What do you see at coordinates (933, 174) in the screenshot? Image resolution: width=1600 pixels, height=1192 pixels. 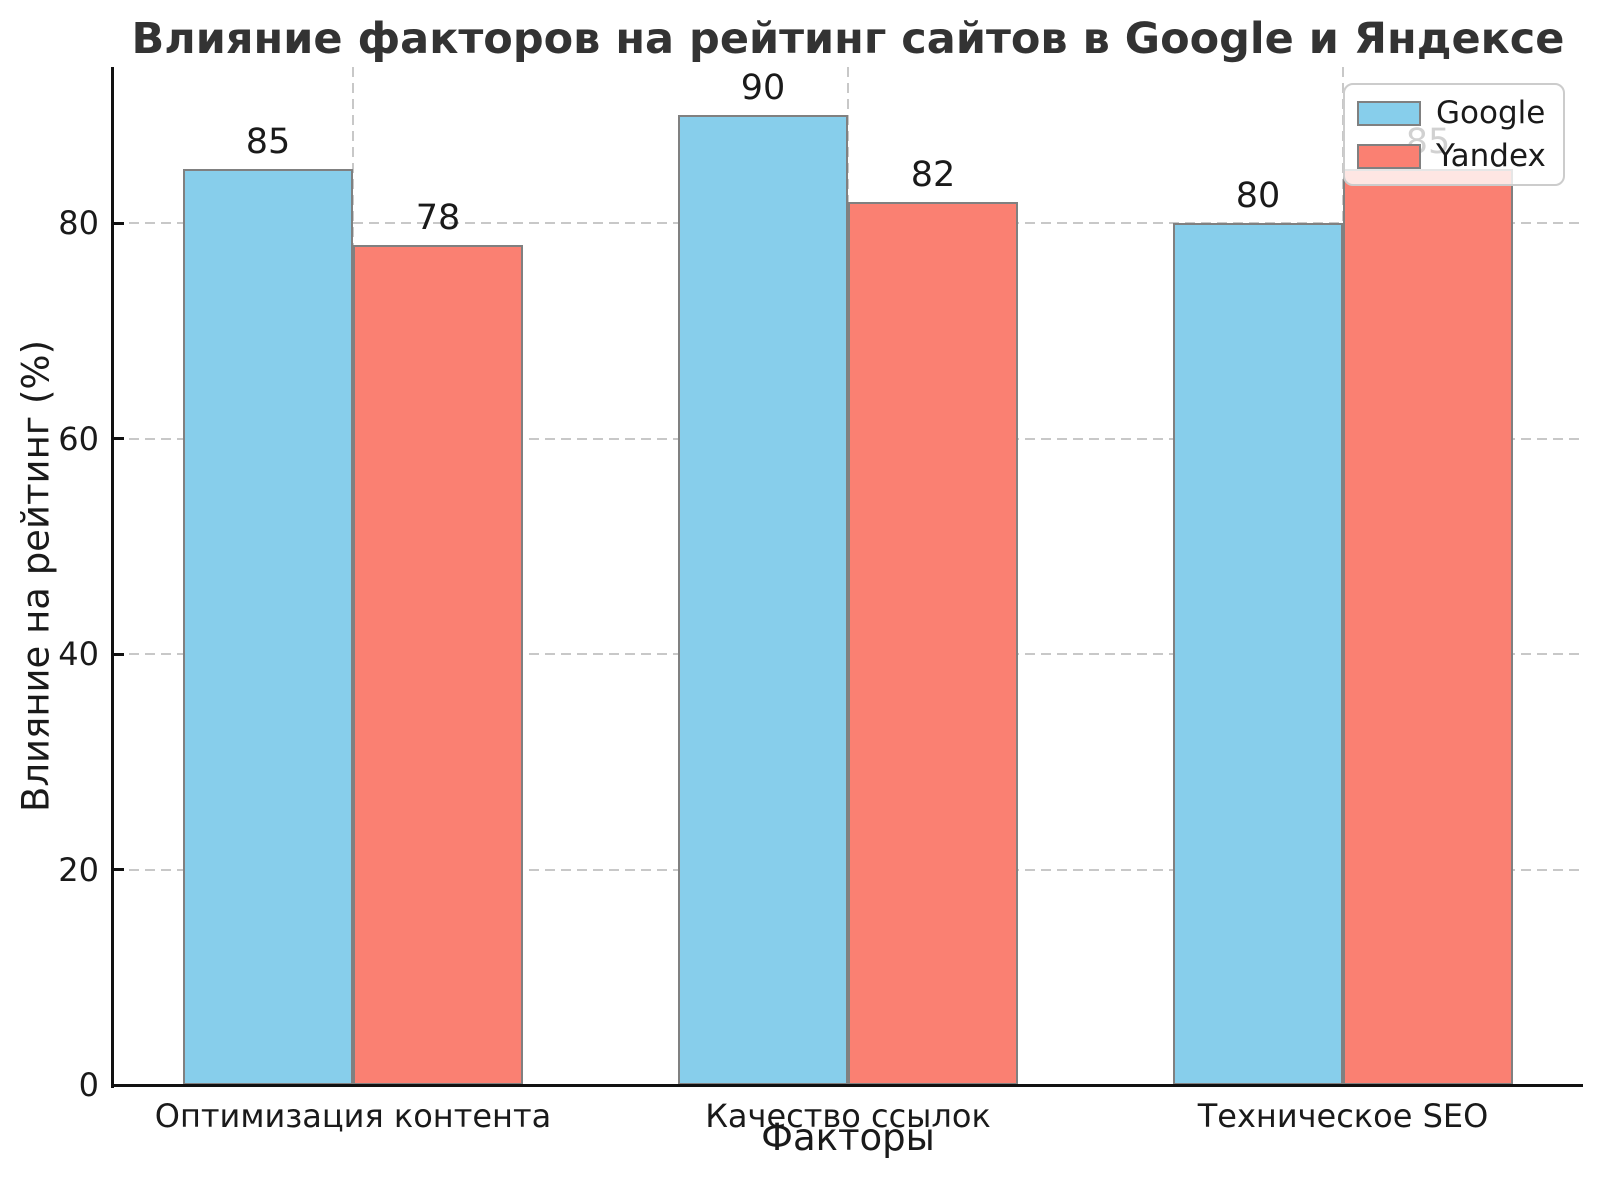 I see `bar-value-yandex-1: 82` at bounding box center [933, 174].